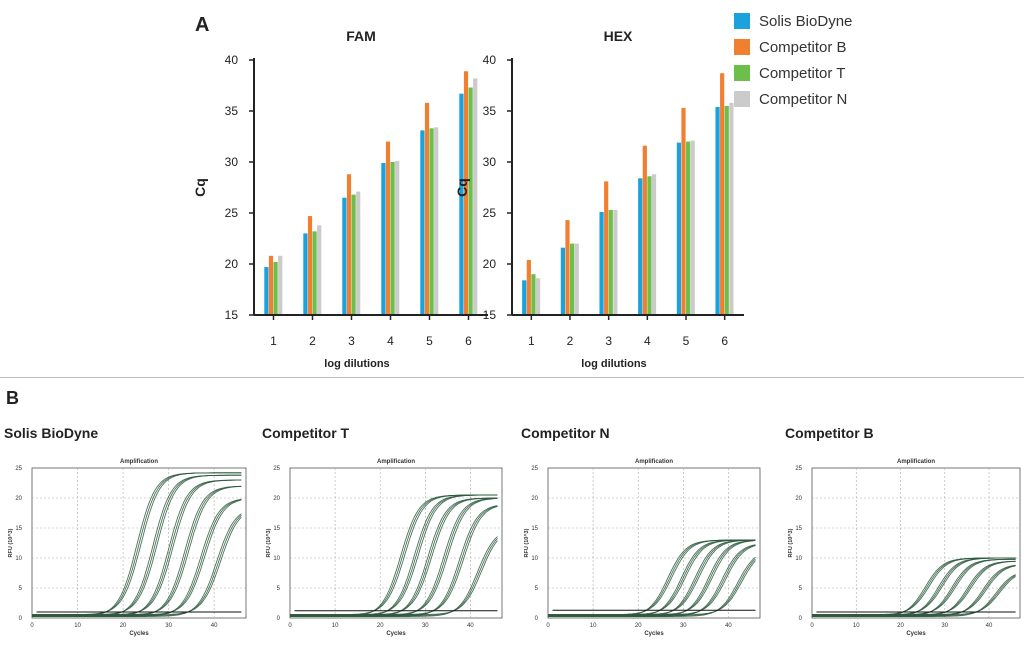 The image size is (1024, 646). What do you see at coordinates (534, 469) in the screenshot?
I see `amp-competitor-n-y-tick-label: 25` at bounding box center [534, 469].